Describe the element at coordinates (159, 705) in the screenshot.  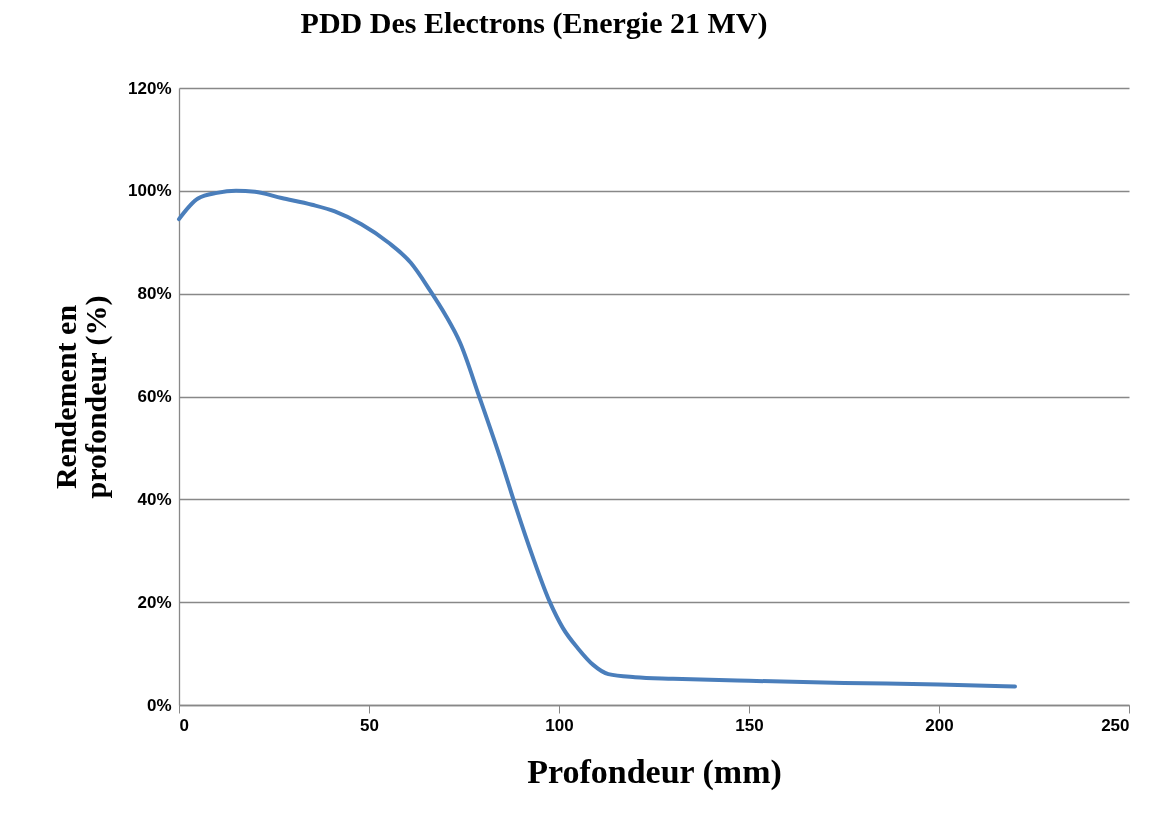
I see `y-tick-label: 0%` at that location.